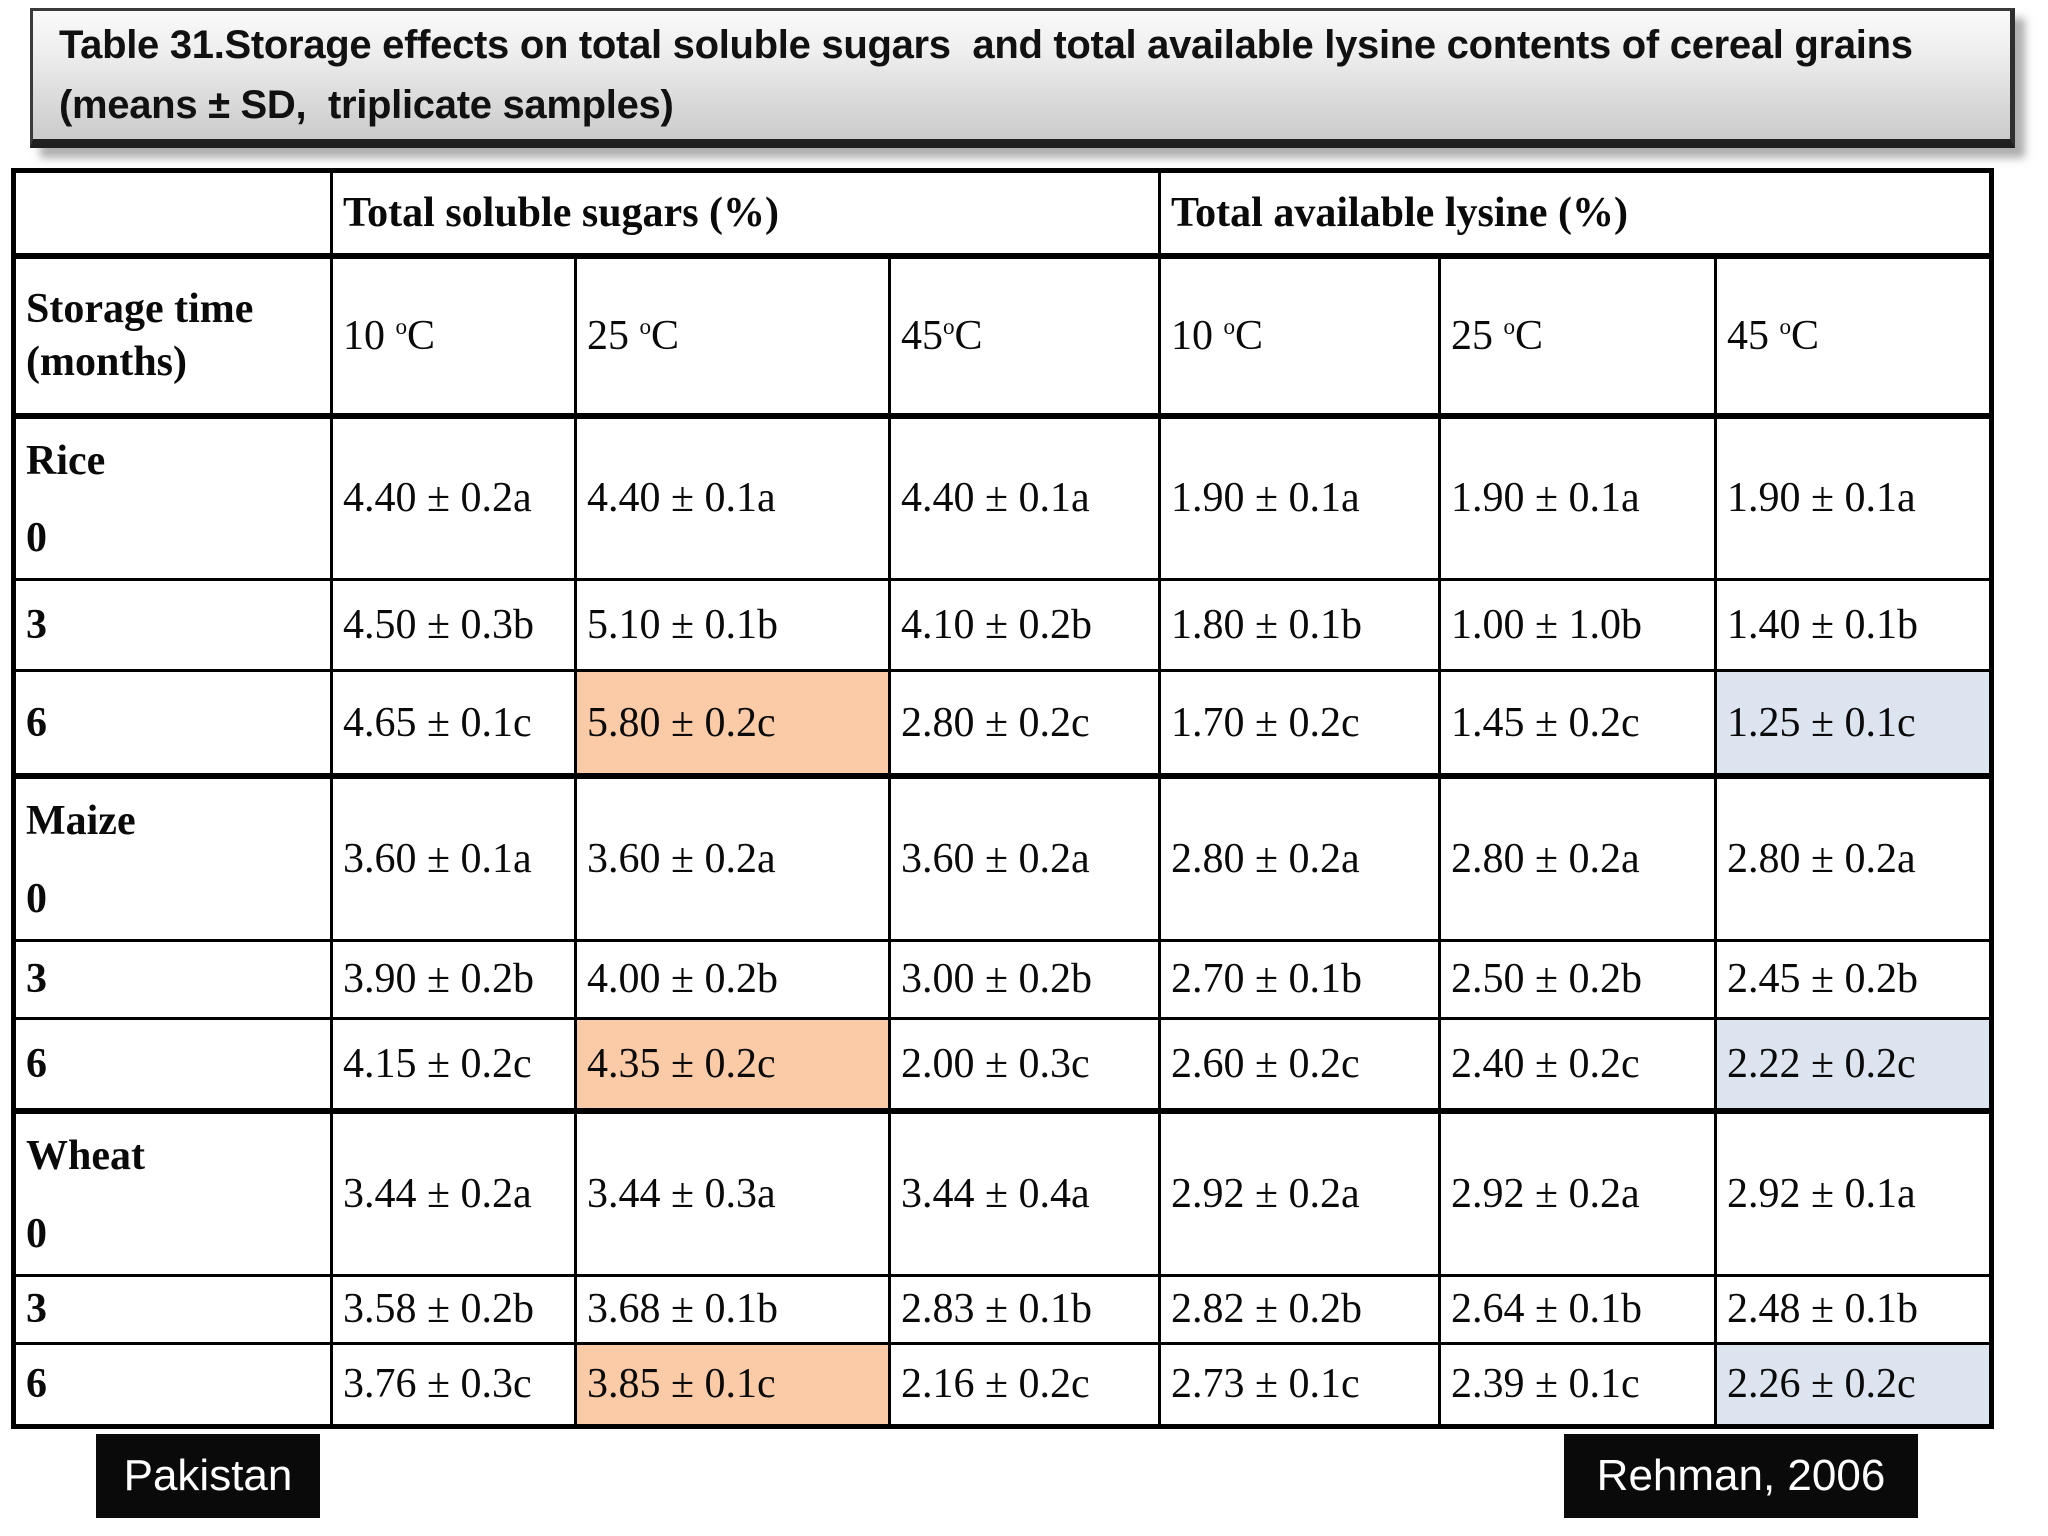 This screenshot has width=2048, height=1536. I want to click on corner-empty-cell, so click(172, 213).